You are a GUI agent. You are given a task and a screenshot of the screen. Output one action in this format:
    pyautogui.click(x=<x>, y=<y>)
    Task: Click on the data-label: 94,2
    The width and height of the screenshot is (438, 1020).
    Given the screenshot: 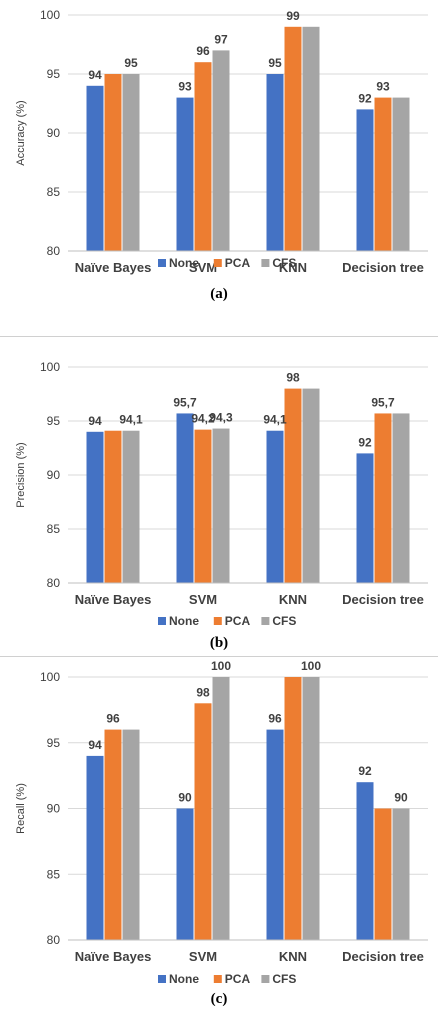 What is the action you would take?
    pyautogui.click(x=203, y=419)
    